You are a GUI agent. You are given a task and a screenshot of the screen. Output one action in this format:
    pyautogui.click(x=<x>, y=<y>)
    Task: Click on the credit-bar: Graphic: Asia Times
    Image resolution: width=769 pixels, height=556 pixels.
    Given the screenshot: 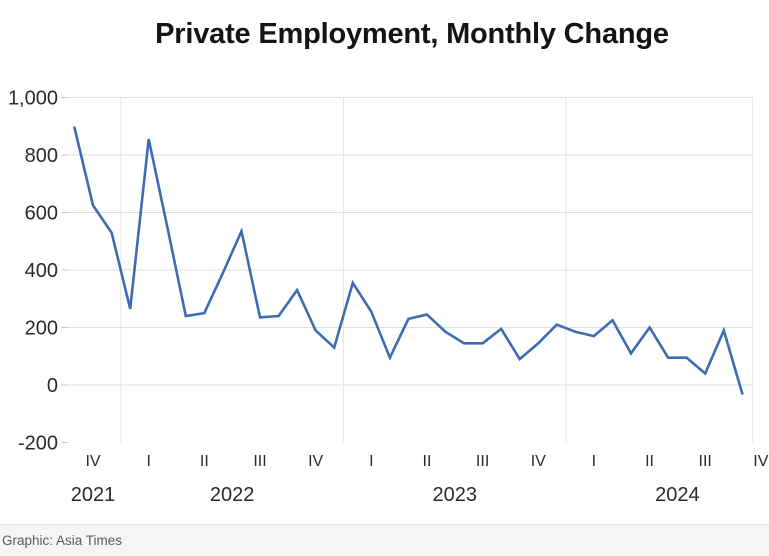 What is the action you would take?
    pyautogui.click(x=384, y=540)
    